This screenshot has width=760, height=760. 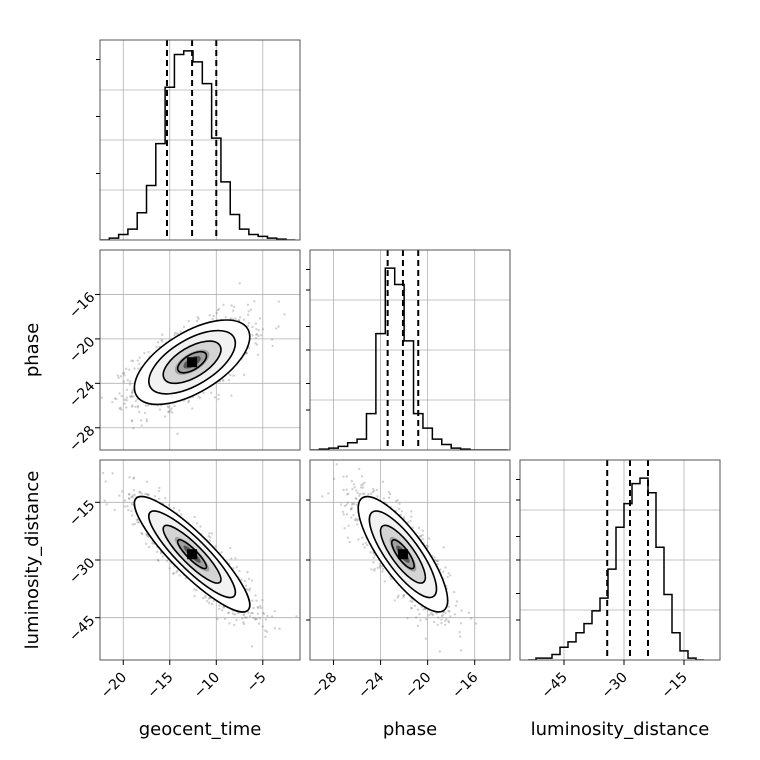 What do you see at coordinates (418, 686) in the screenshot?
I see `x-tick-label: −20` at bounding box center [418, 686].